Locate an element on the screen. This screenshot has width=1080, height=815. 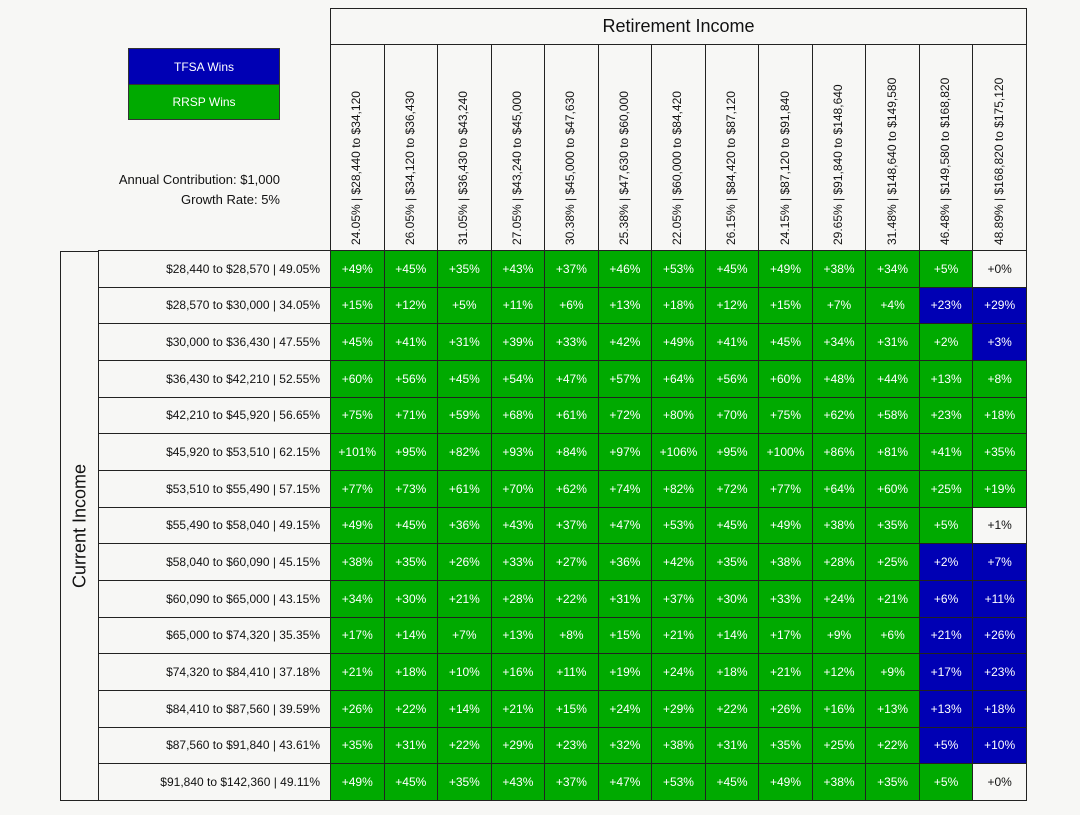
heatmap-cell: +61% is located at coordinates (464, 488).